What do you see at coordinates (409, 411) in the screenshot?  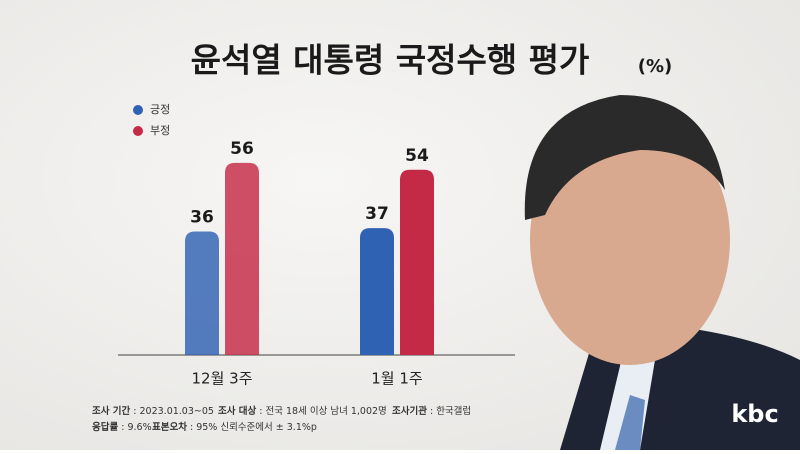 I see `note-label: 조사기관` at bounding box center [409, 411].